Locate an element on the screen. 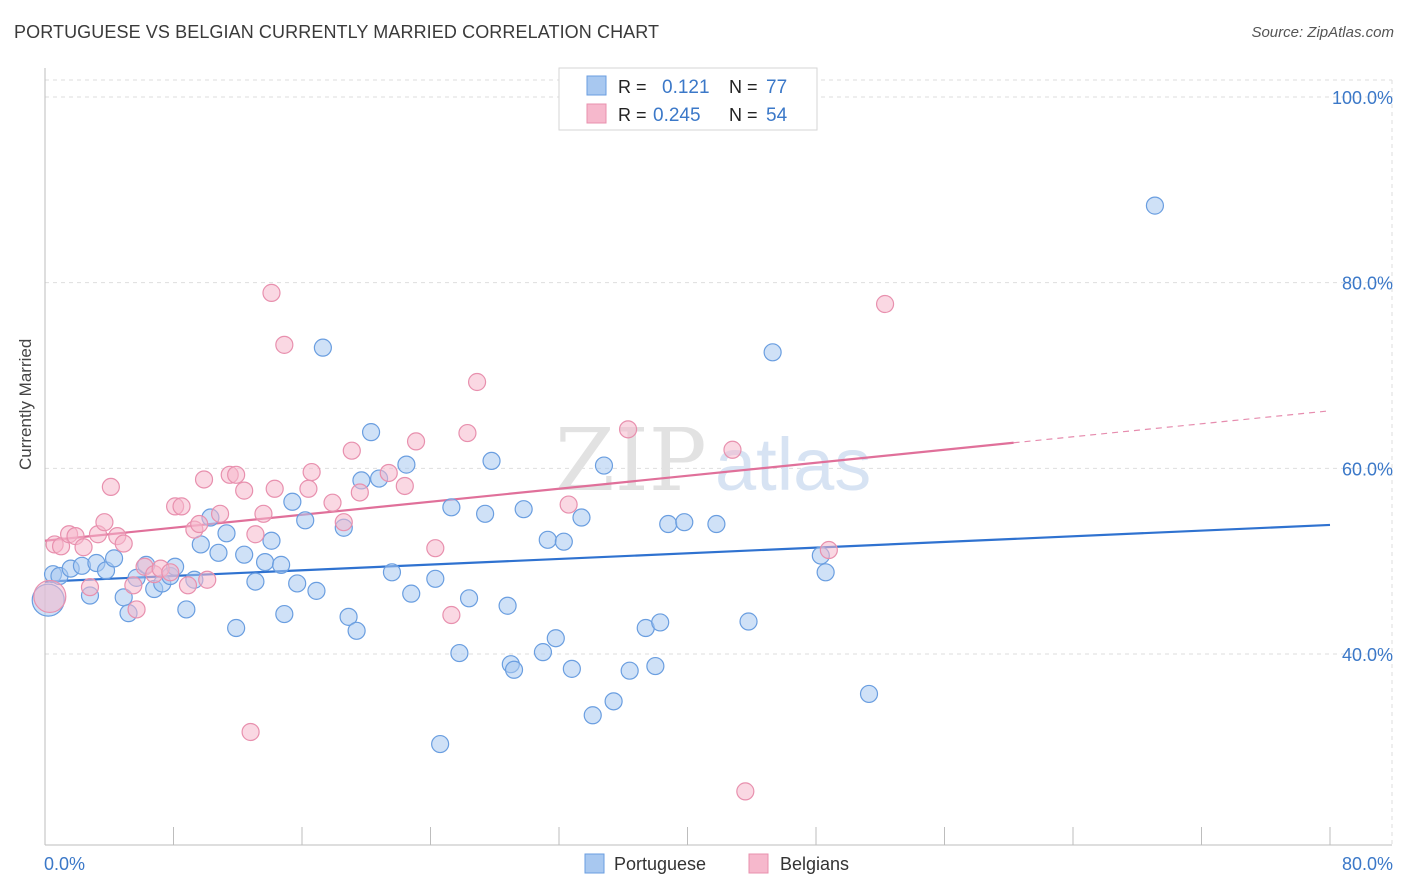  legend-r-label-1: R = is located at coordinates (632, 87).